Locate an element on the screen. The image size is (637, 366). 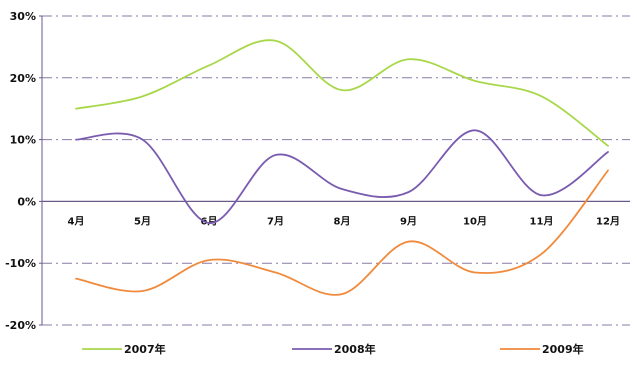
x-axis-tick-labels: 4月 5月 6月 7月 8月 9月 10月 11月 12月 is located at coordinates (344, 221).